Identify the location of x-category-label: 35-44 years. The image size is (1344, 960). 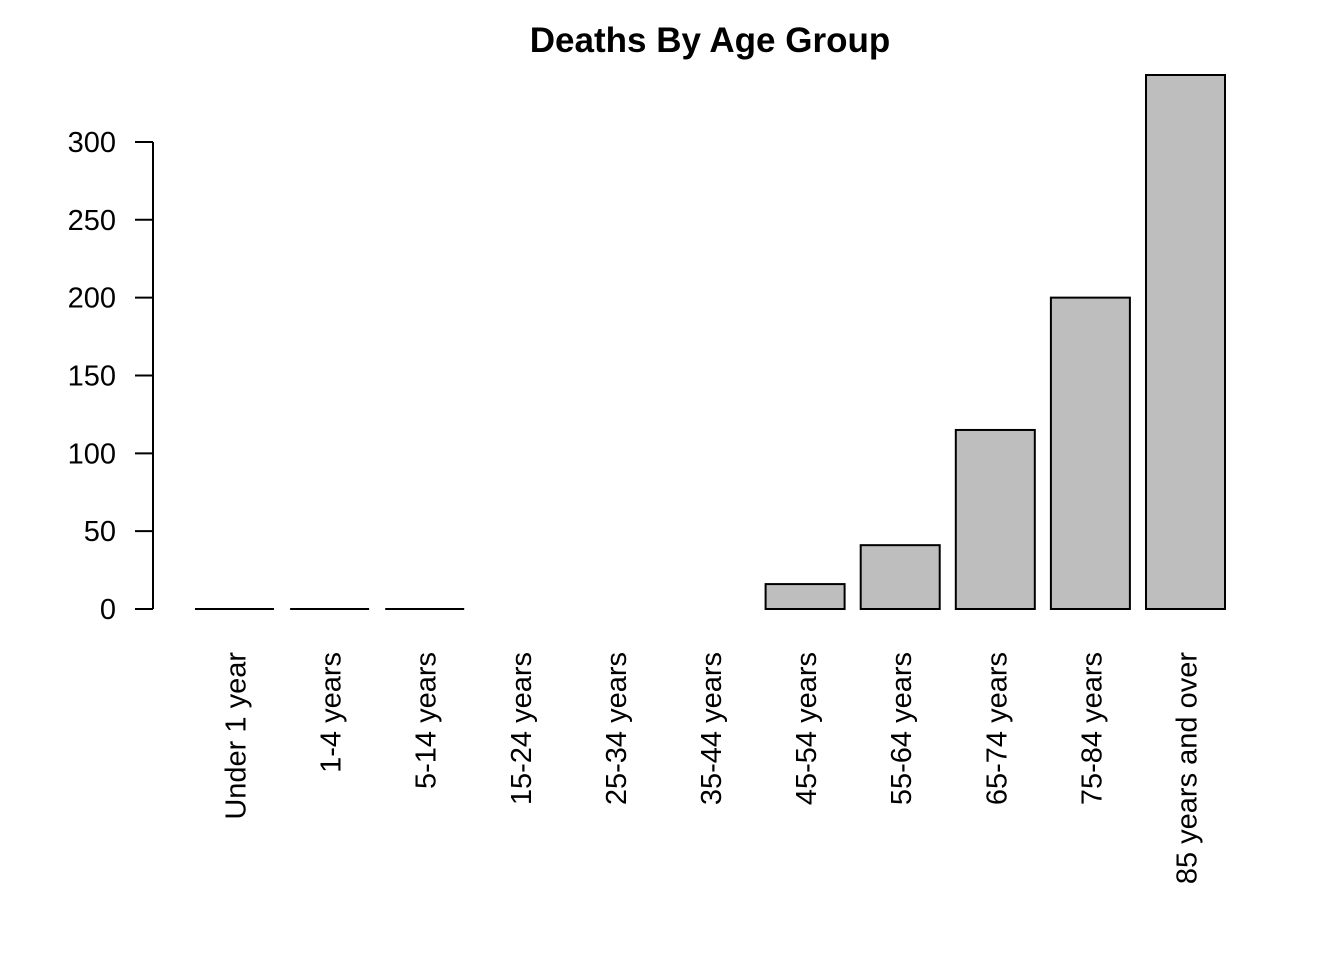
(712, 728).